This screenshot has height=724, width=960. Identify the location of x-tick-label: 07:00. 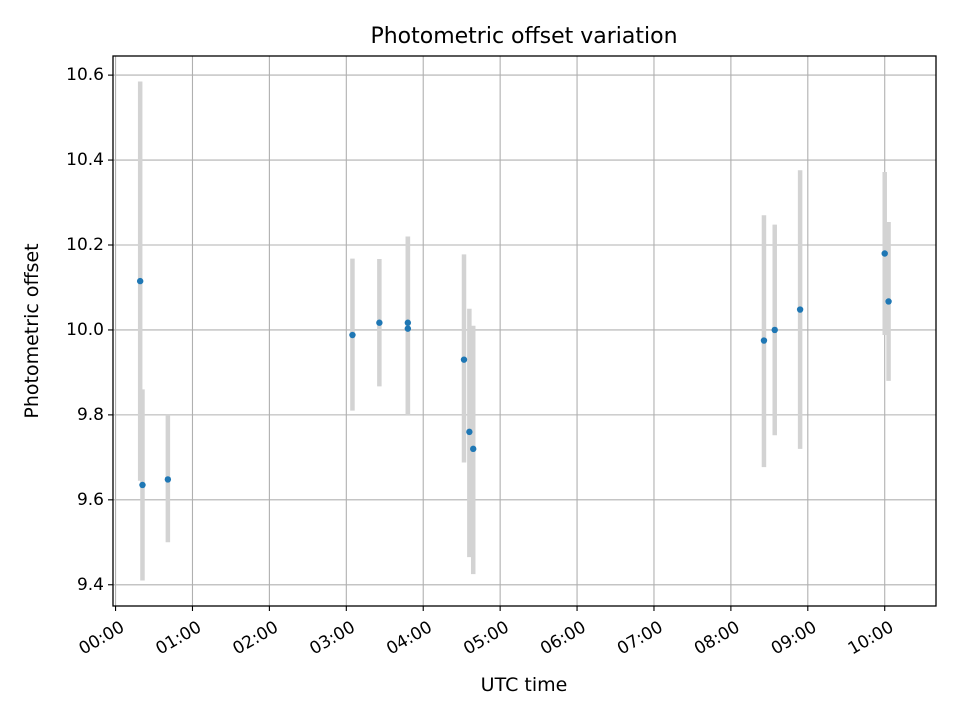
(640, 638).